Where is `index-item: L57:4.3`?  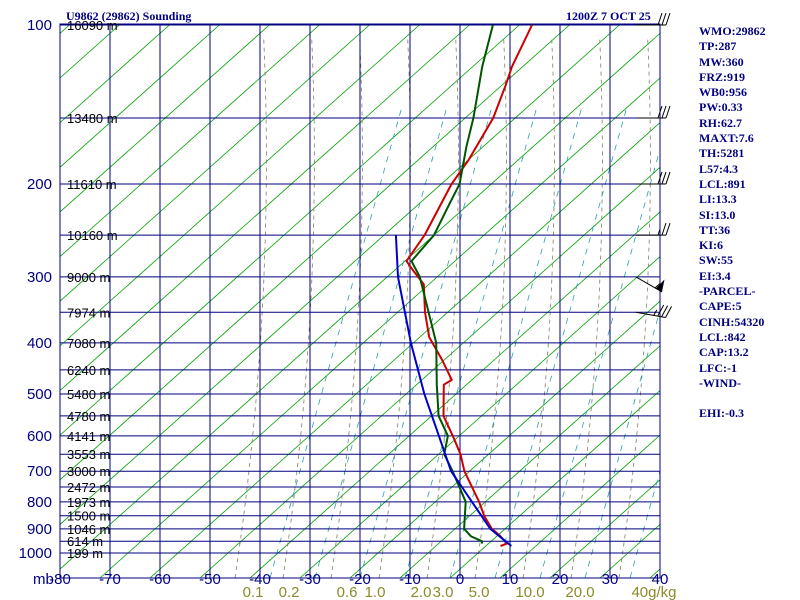
index-item: L57:4.3 is located at coordinates (718, 168).